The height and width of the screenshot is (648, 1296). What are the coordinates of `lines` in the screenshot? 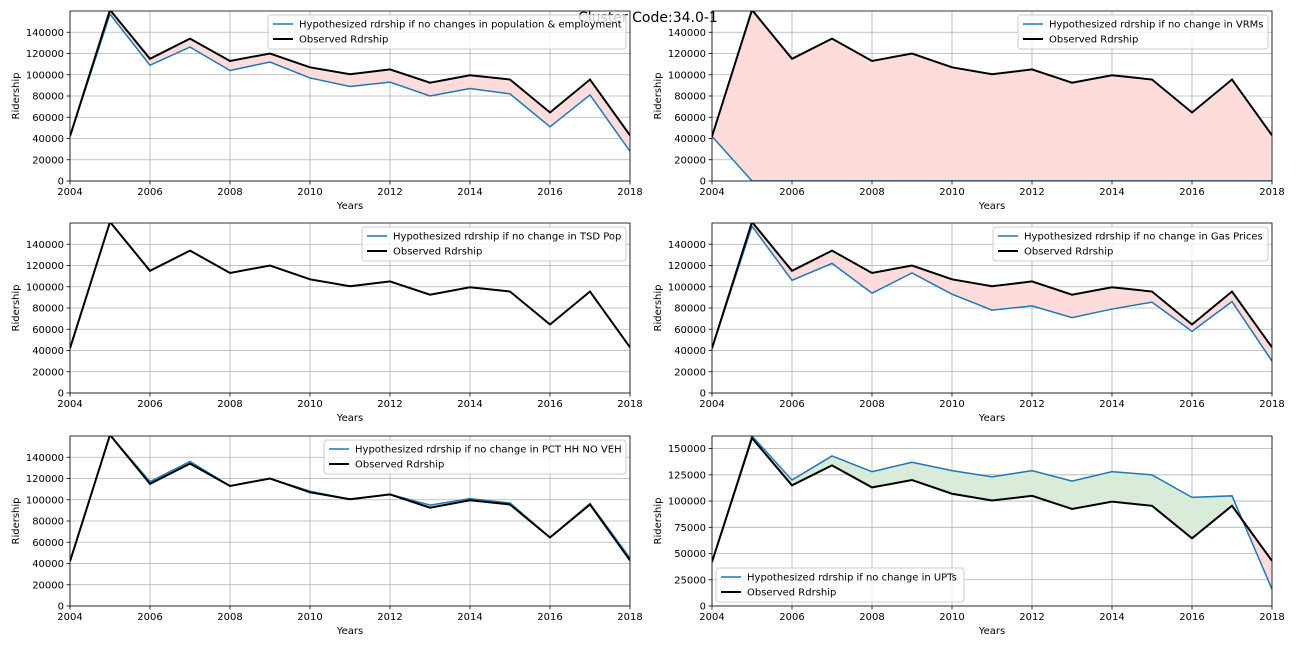 It's located at (350, 499).